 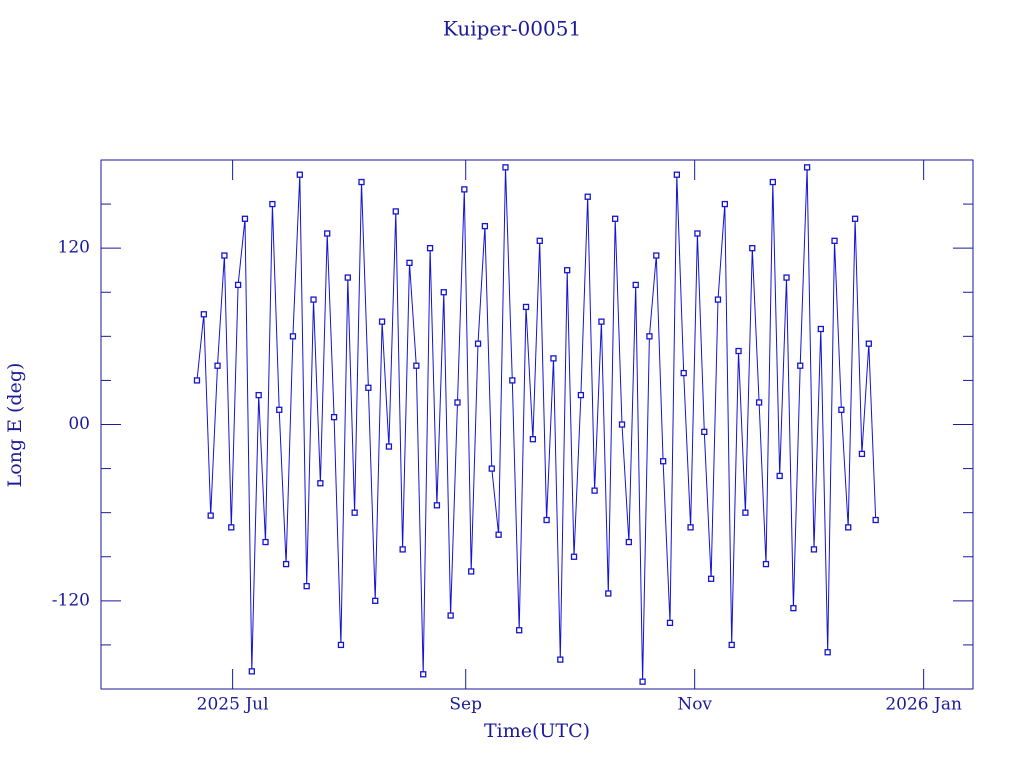 I want to click on y-tick-label: 120, so click(x=74, y=248).